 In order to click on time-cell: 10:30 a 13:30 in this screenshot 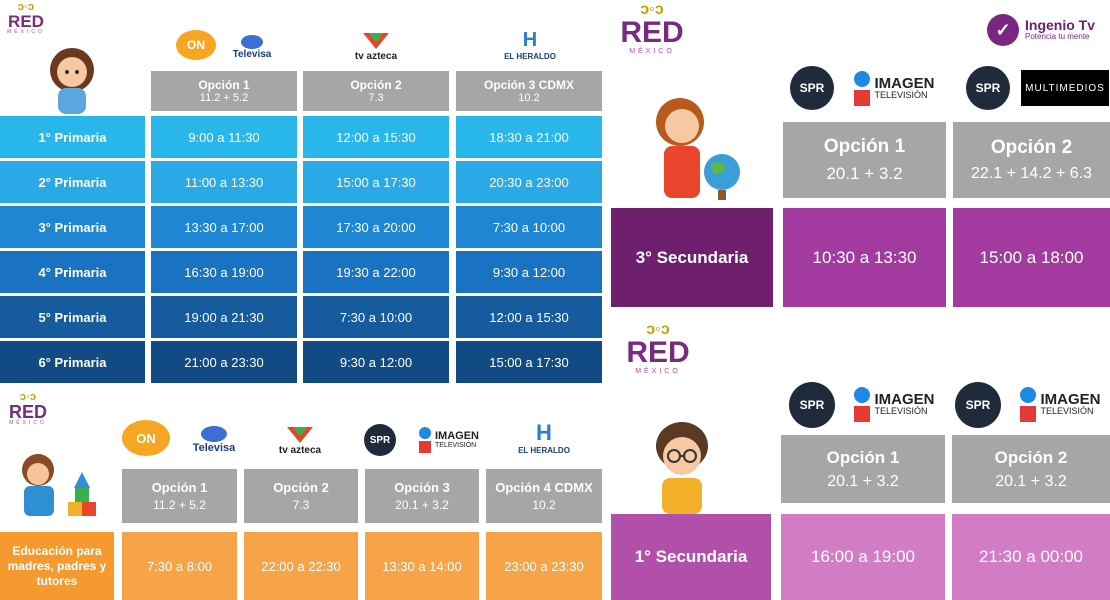, I will do `click(864, 257)`.